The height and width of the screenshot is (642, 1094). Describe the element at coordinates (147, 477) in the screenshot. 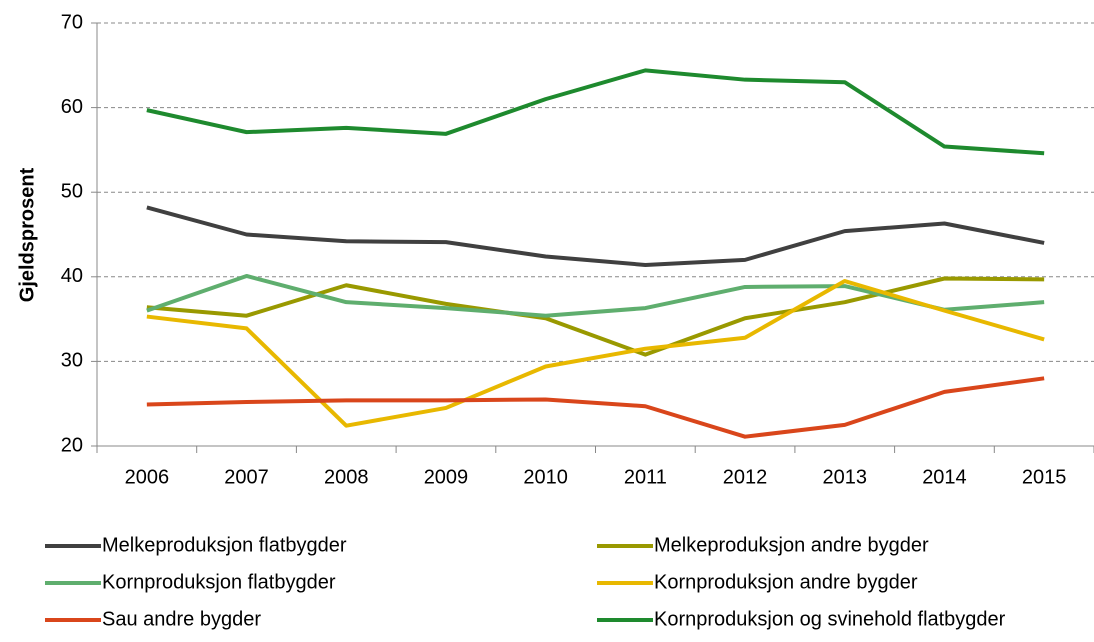

I see `x-tick-label: 2006` at that location.